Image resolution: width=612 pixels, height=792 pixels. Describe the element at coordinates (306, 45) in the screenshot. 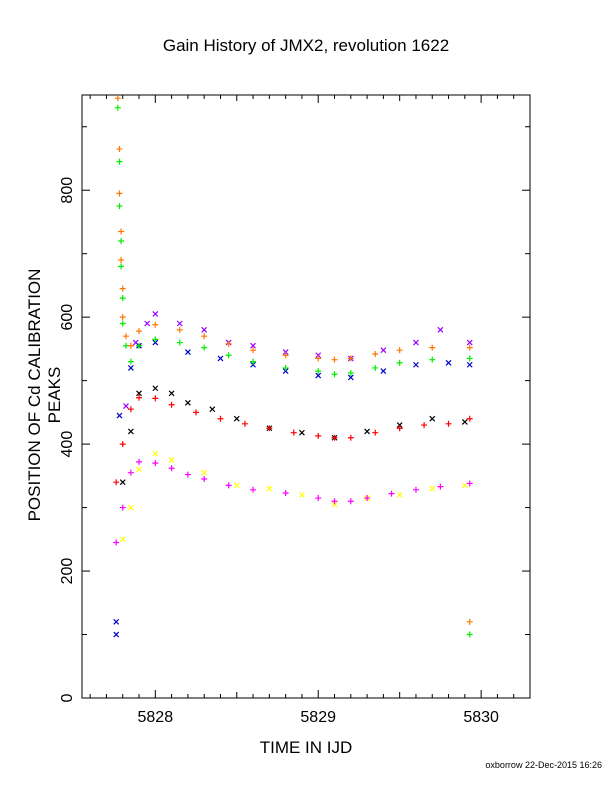

I see `chart-title: Gain History of JMX2, revolution 1622` at that location.